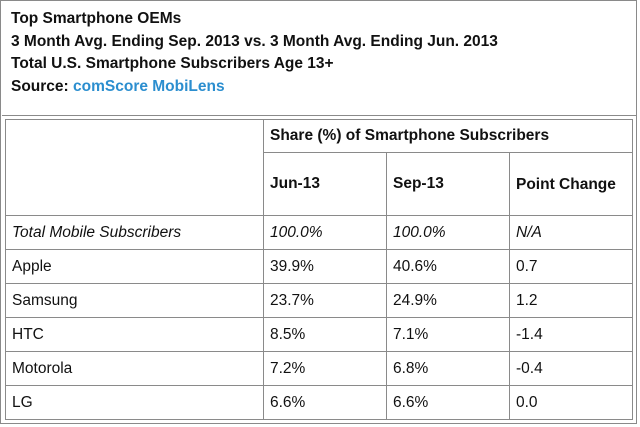  What do you see at coordinates (448, 266) in the screenshot?
I see `cell-sep: 40.6%` at bounding box center [448, 266].